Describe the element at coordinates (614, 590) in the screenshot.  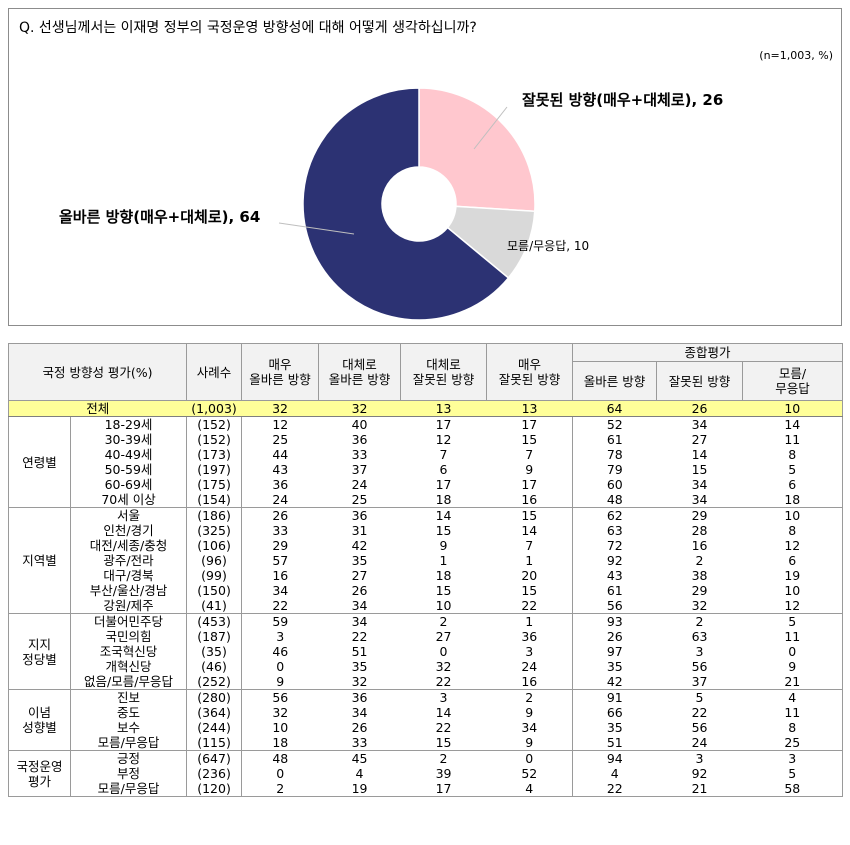
I see `row-value: 61` at that location.